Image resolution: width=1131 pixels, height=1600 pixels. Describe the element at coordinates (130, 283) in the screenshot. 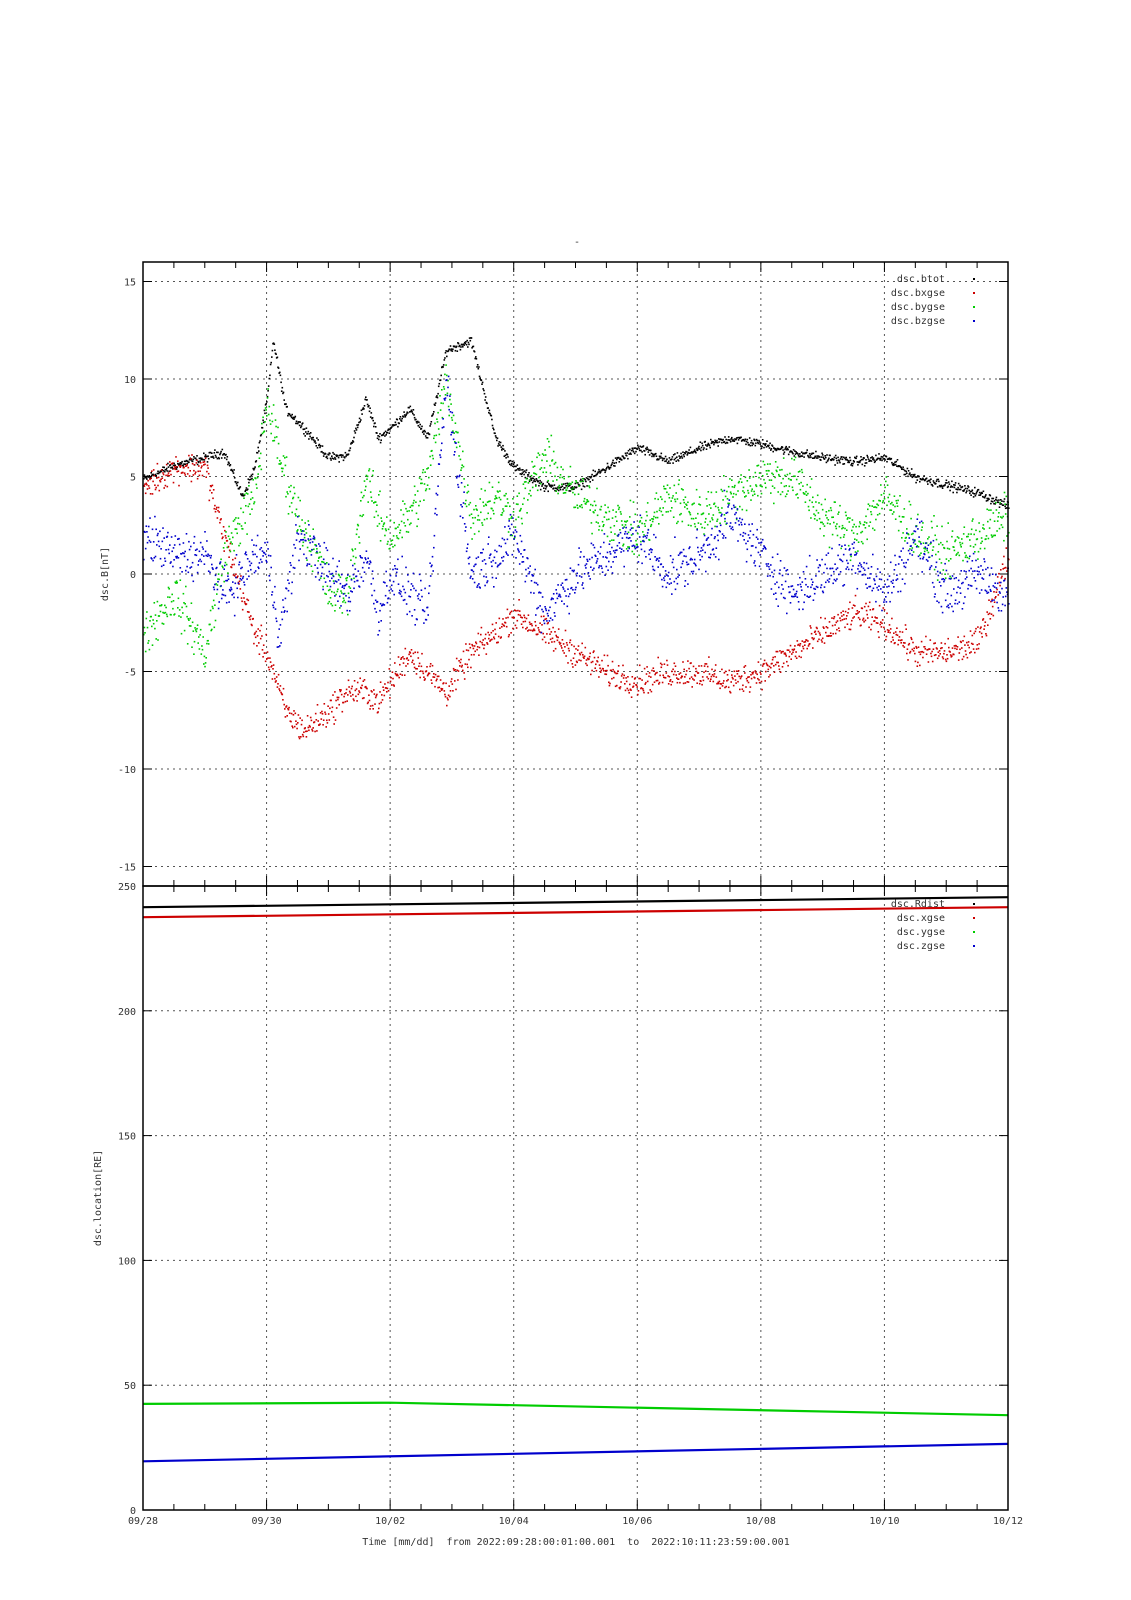

I see `y-tick-label: 15` at that location.